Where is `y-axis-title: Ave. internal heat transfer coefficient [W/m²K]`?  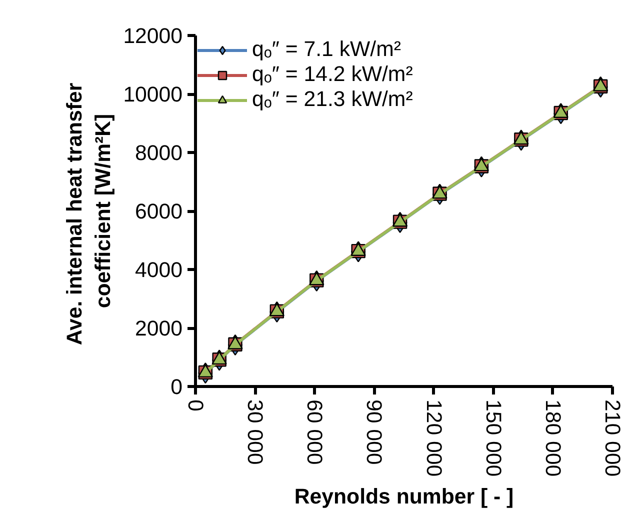 y-axis-title: Ave. internal heat transfer coefficient [W/m²K] is located at coordinates (89, 214).